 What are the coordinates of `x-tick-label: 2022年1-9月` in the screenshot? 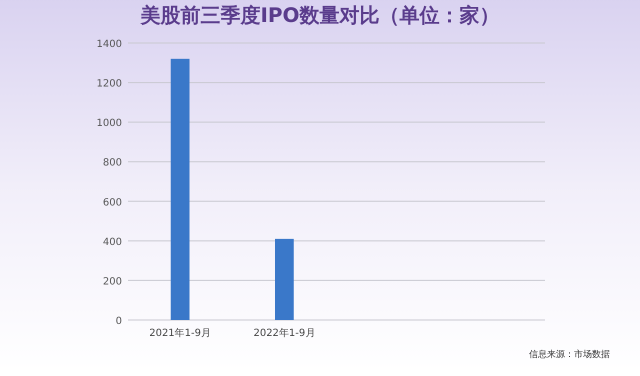 It's located at (284, 333).